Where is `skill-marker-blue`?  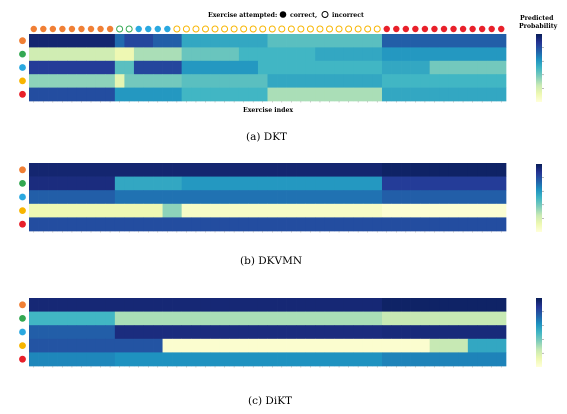
skill-marker-blue is located at coordinates (22, 67).